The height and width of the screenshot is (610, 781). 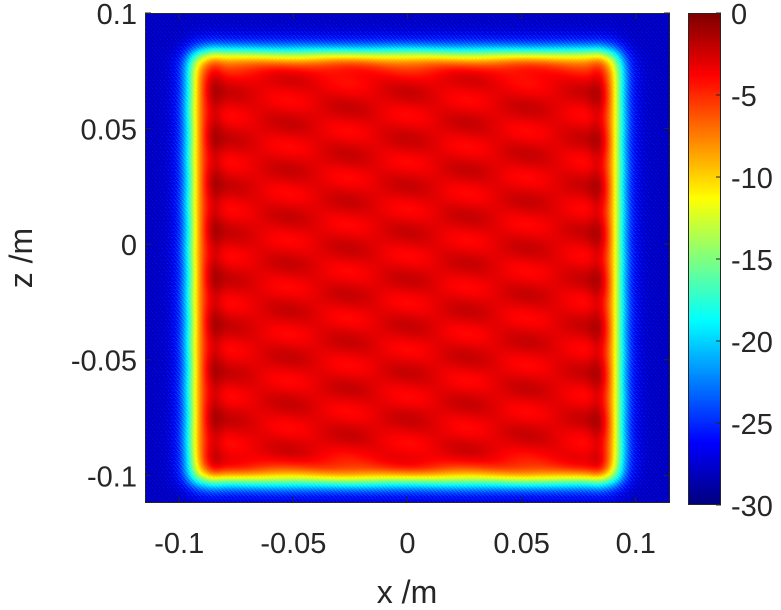 I want to click on colorbar-tick-label: -25, so click(x=752, y=425).